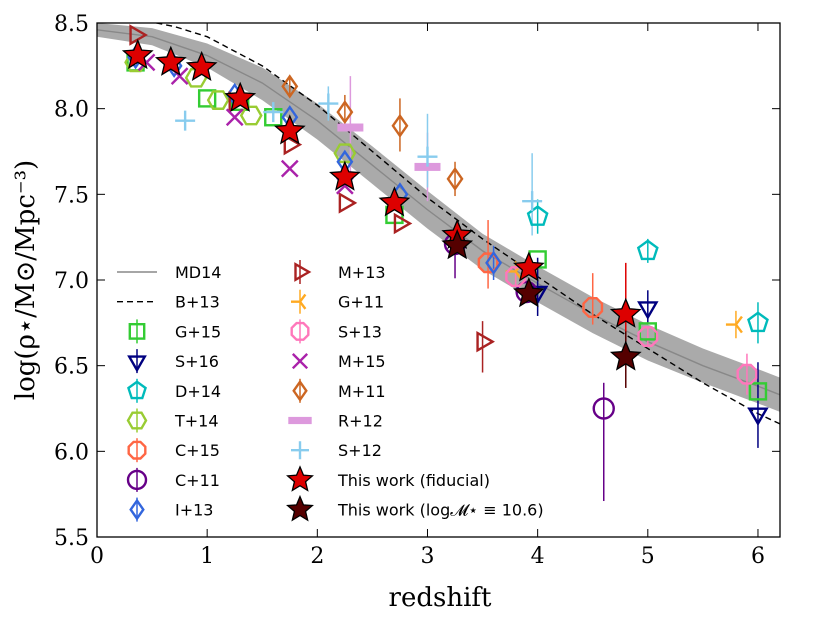 The width and height of the screenshot is (822, 617). Describe the element at coordinates (197, 450) in the screenshot. I see `legend-label: C+15` at that location.